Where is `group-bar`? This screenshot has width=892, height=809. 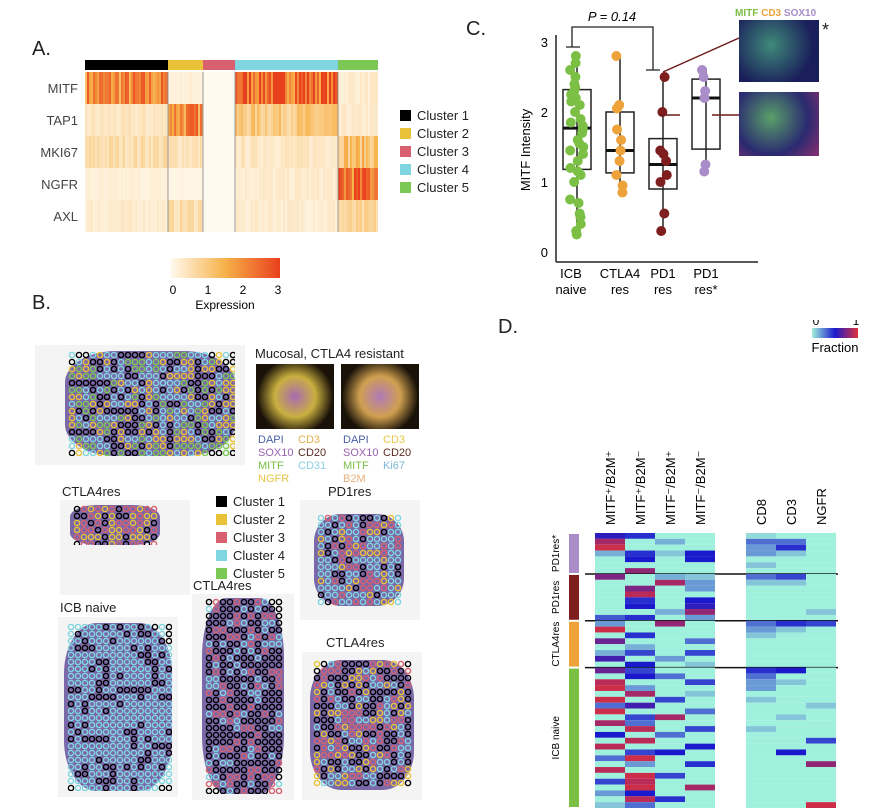
group-bar is located at coordinates (574, 644).